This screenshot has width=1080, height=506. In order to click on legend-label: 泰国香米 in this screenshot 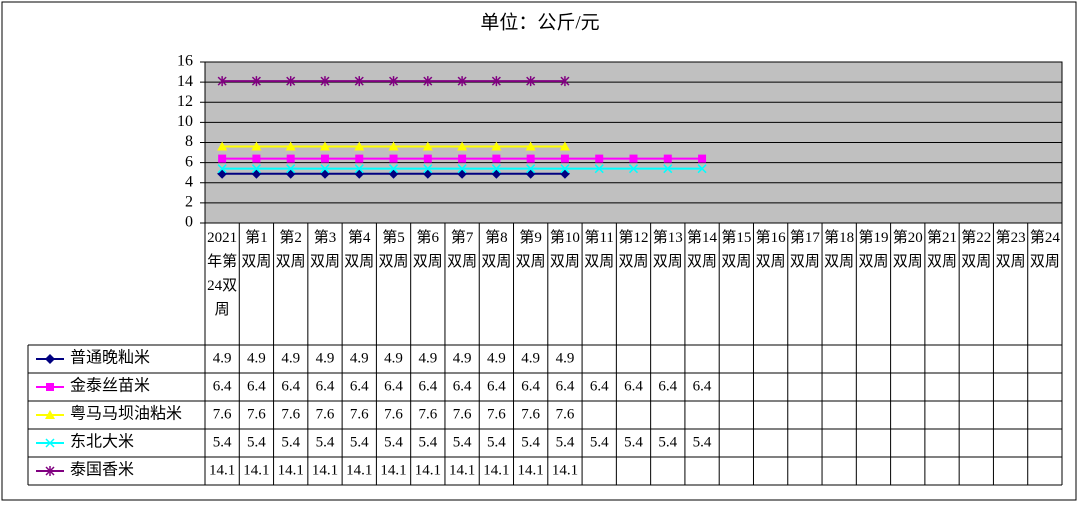, I will do `click(102, 470)`.